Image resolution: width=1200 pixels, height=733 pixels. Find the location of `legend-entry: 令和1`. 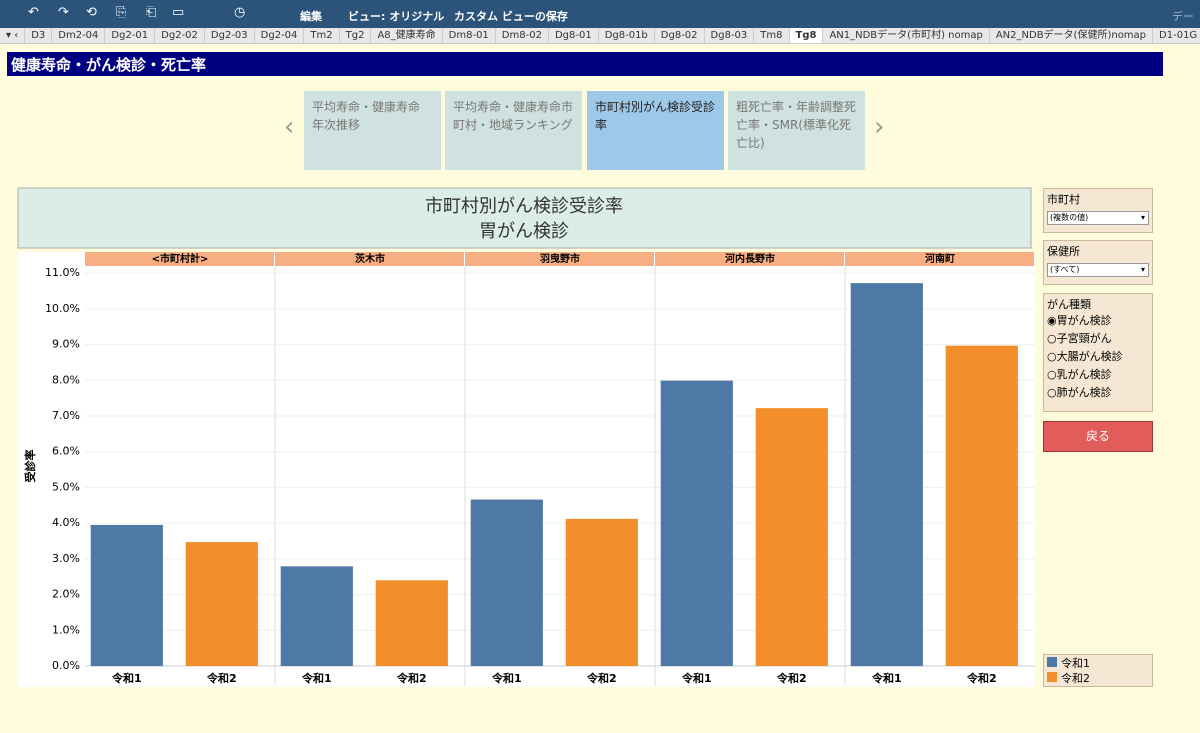

legend-entry: 令和1 is located at coordinates (1098, 663).